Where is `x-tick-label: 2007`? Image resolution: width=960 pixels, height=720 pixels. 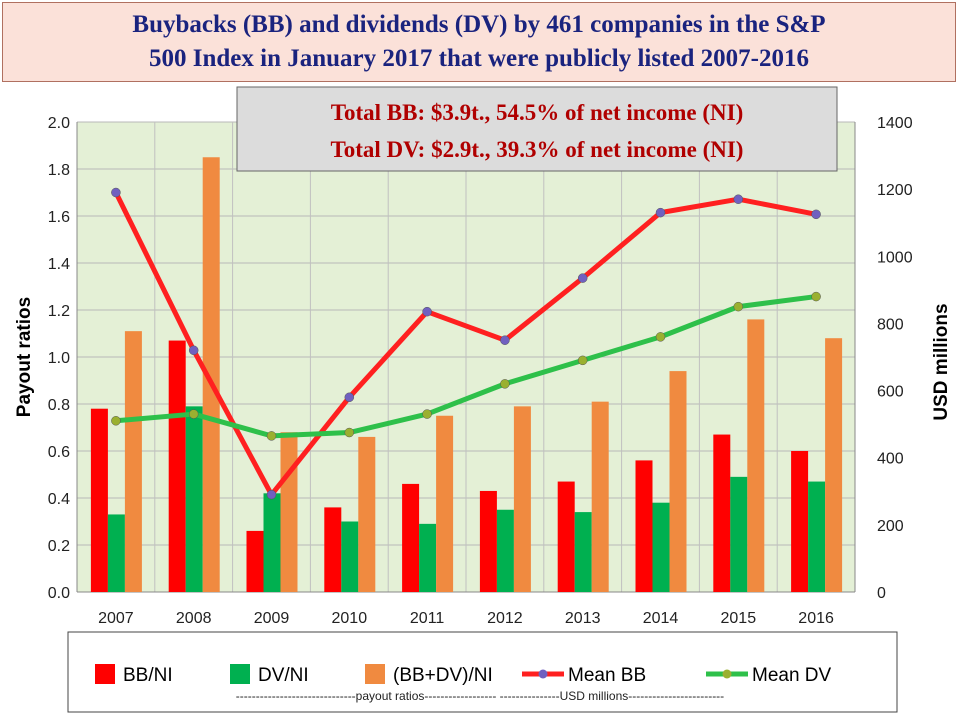
x-tick-label: 2007 is located at coordinates (116, 618).